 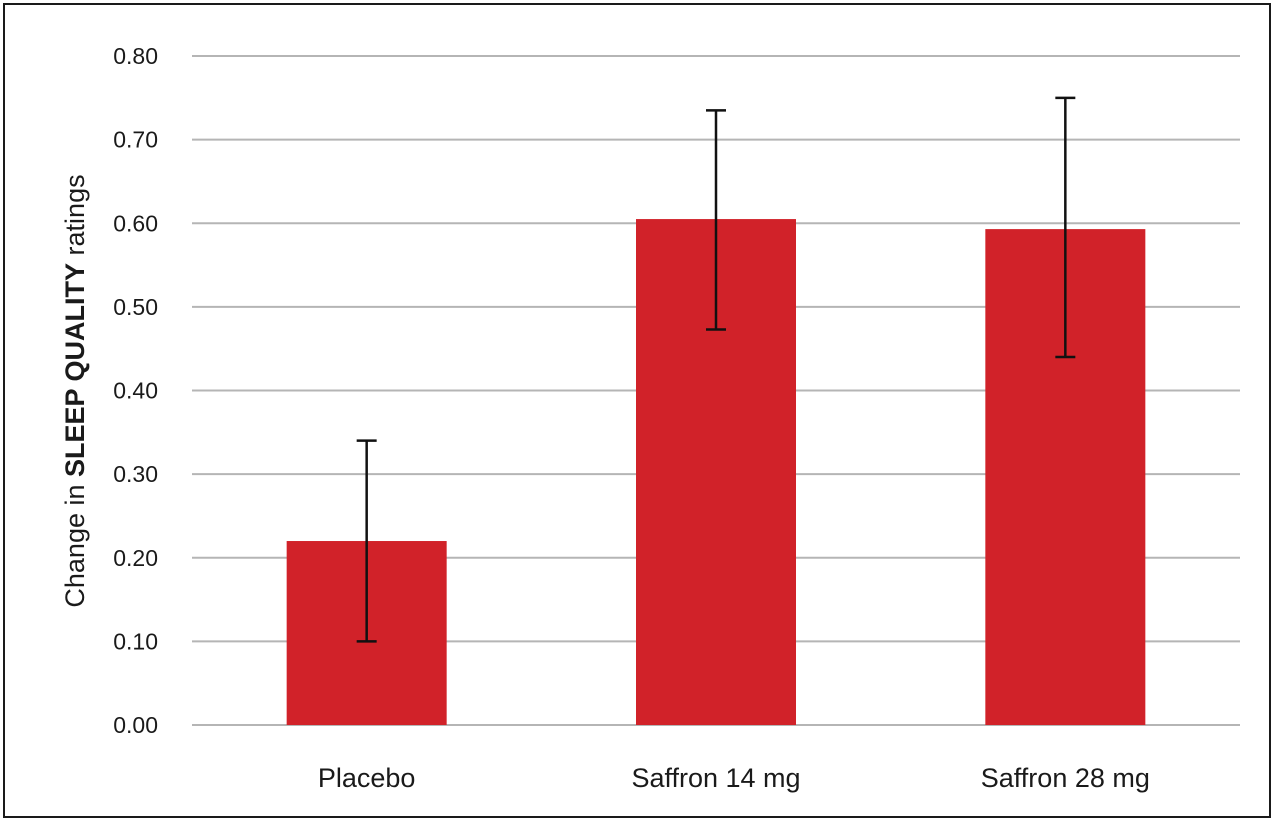 I want to click on y-axis-label: Change in SLEEP QUALITY ratings, so click(x=75, y=390).